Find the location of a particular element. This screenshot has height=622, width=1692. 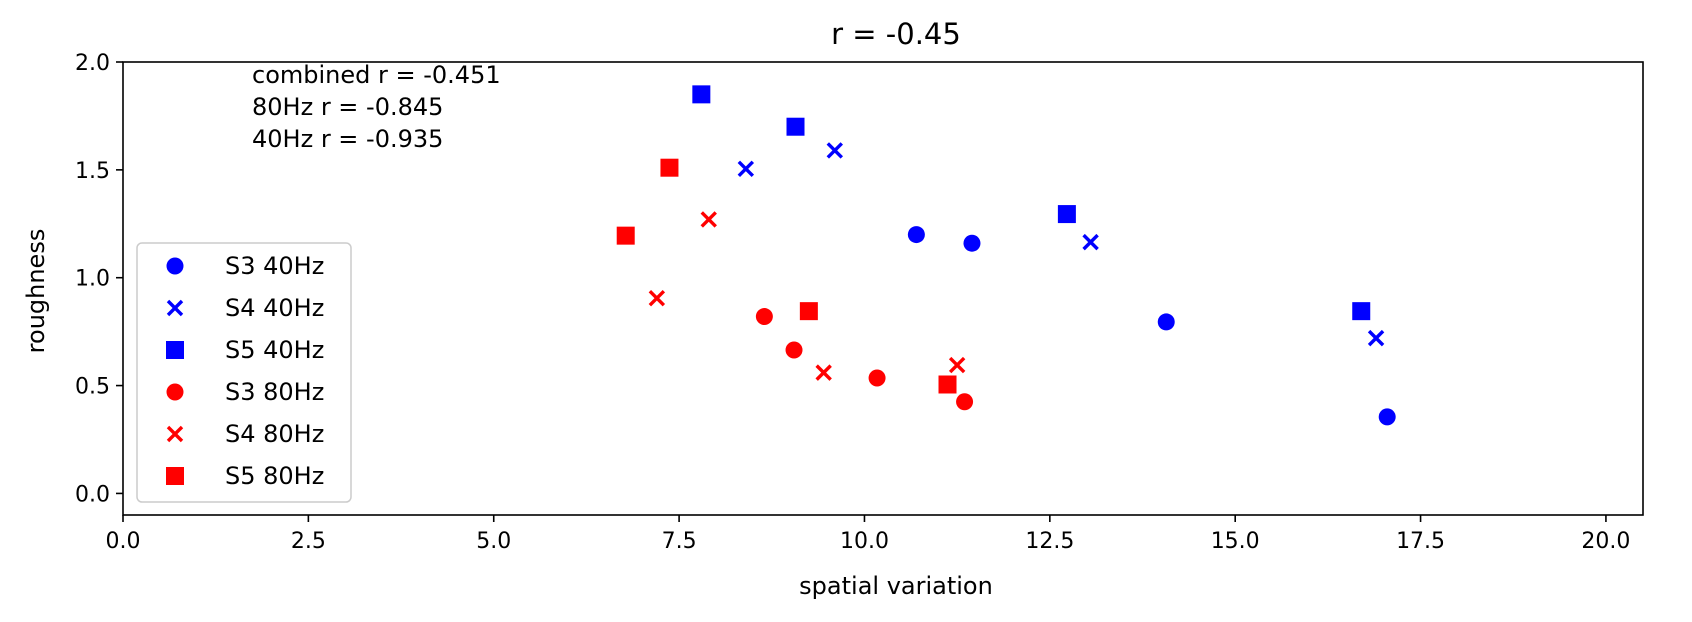

legend-entry: S5 80Hz is located at coordinates (245, 476).